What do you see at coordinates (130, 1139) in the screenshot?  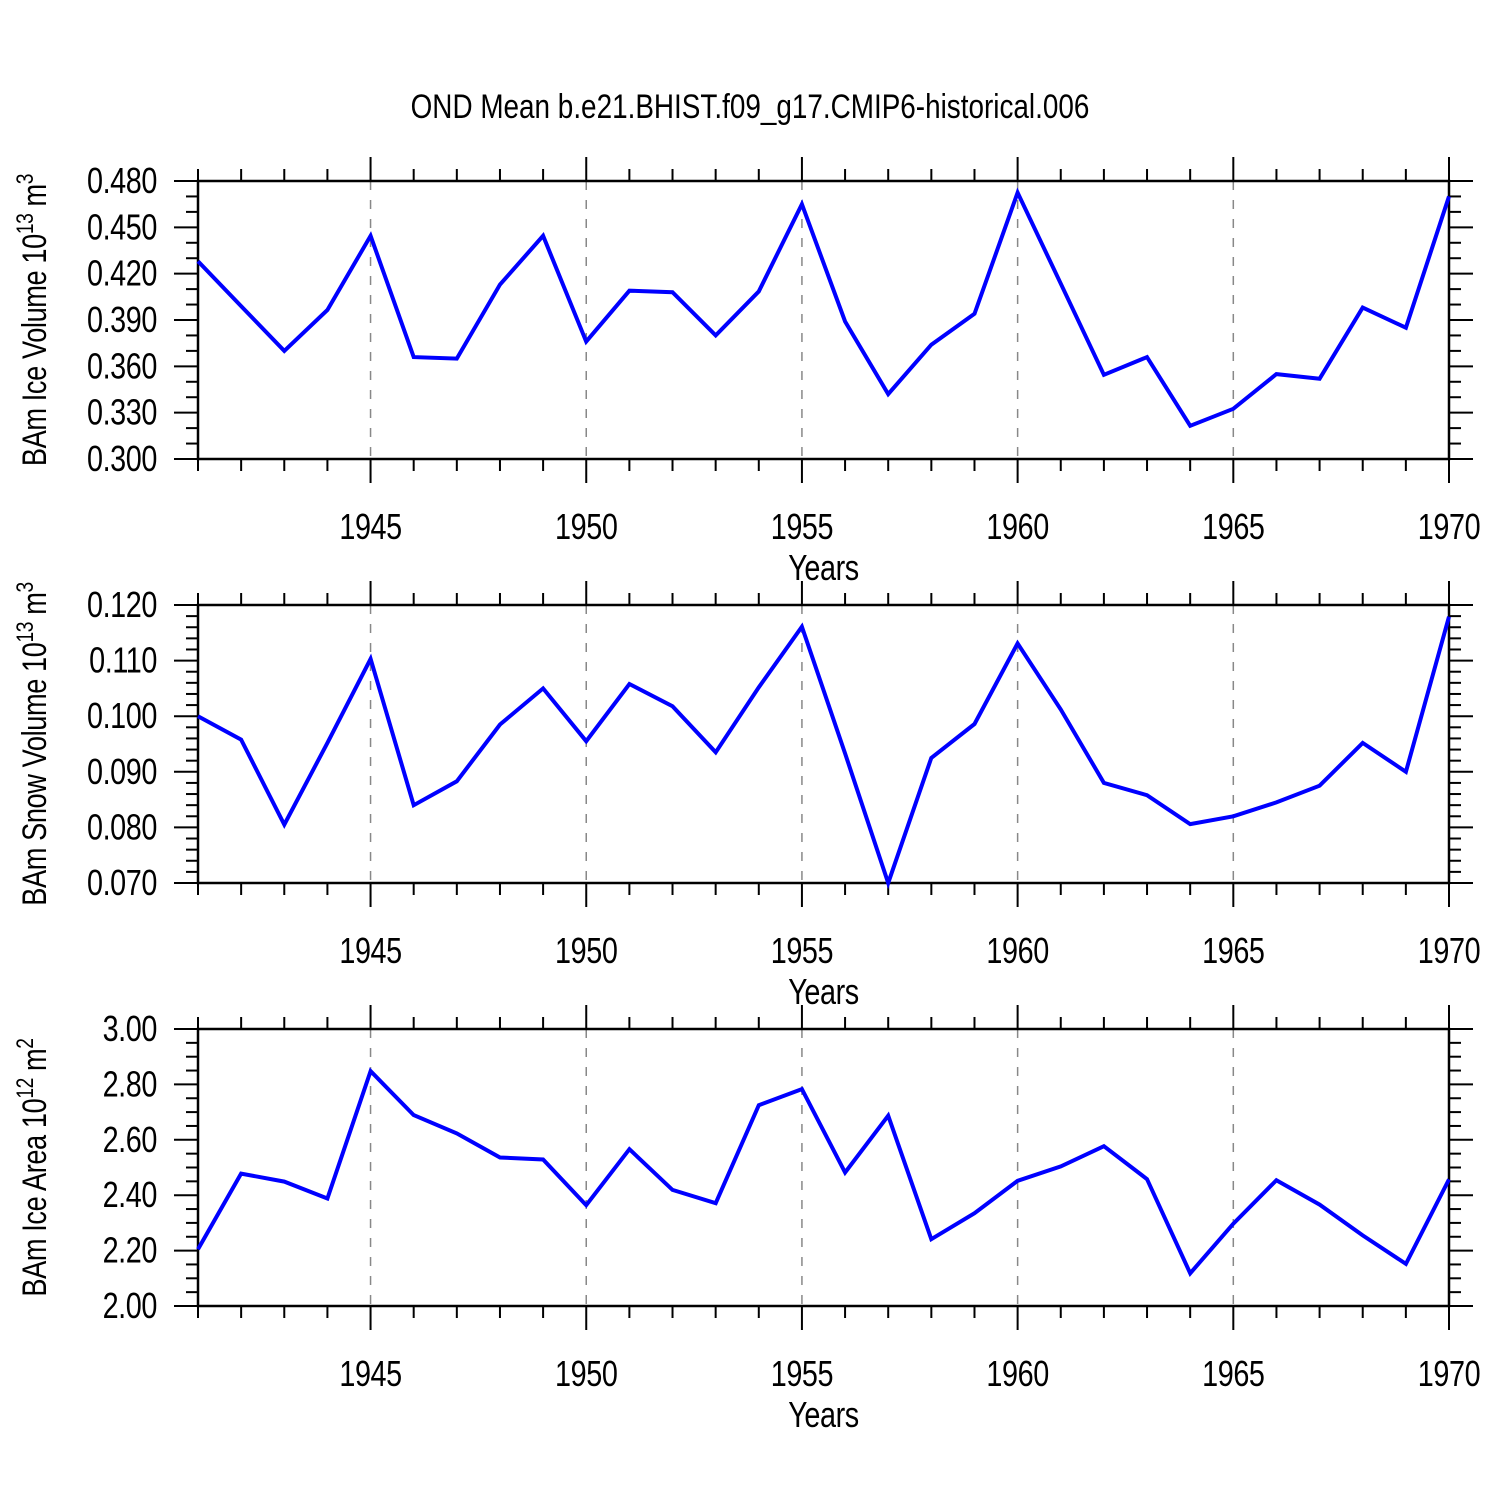 I see `y-tick-label: 2.60` at bounding box center [130, 1139].